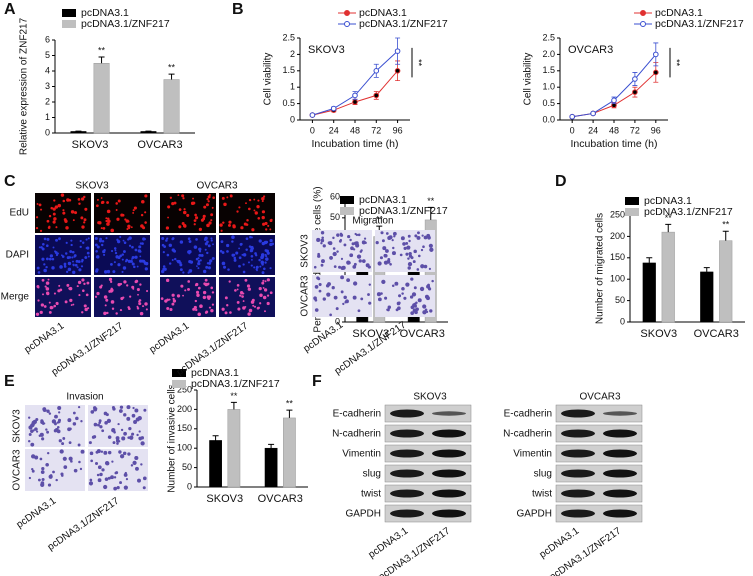 This screenshot has height=576, width=753. What do you see at coordinates (548, 37) in the screenshot?
I see `y-tick-label: 2.5` at bounding box center [548, 37].